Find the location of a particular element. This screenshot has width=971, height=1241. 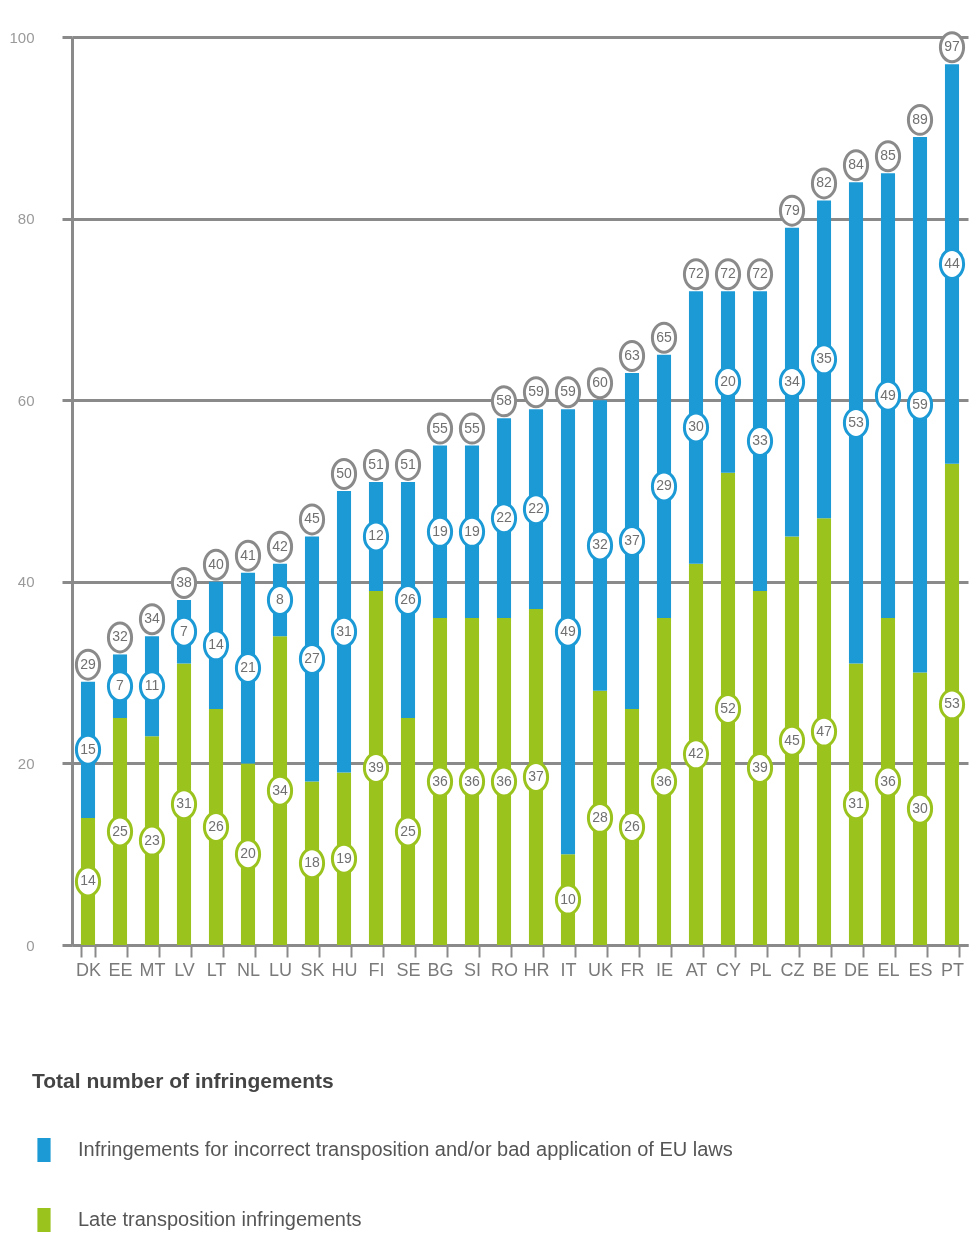

x-tick-label: SI is located at coordinates (472, 969).